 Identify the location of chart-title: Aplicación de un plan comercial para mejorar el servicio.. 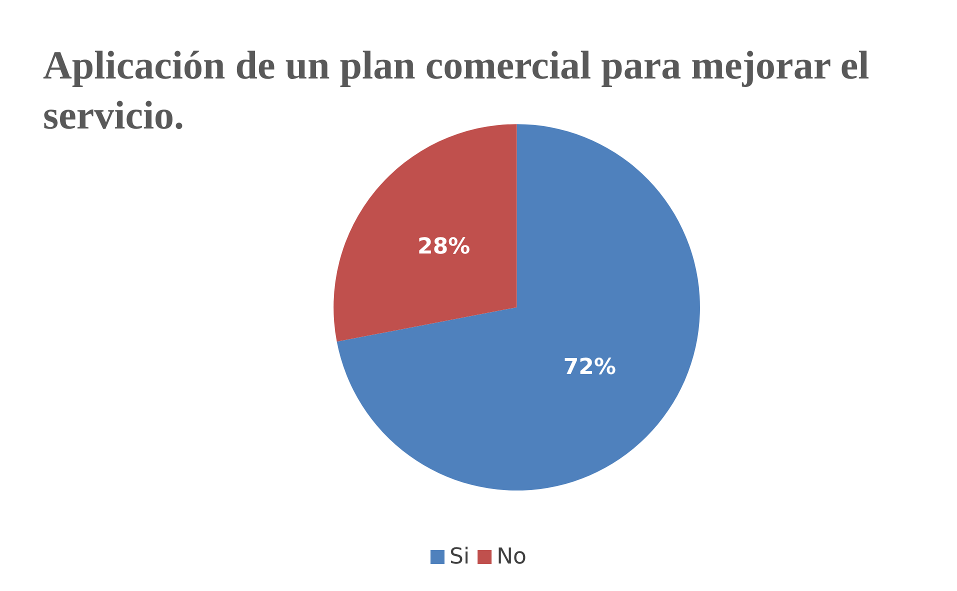
(461, 90).